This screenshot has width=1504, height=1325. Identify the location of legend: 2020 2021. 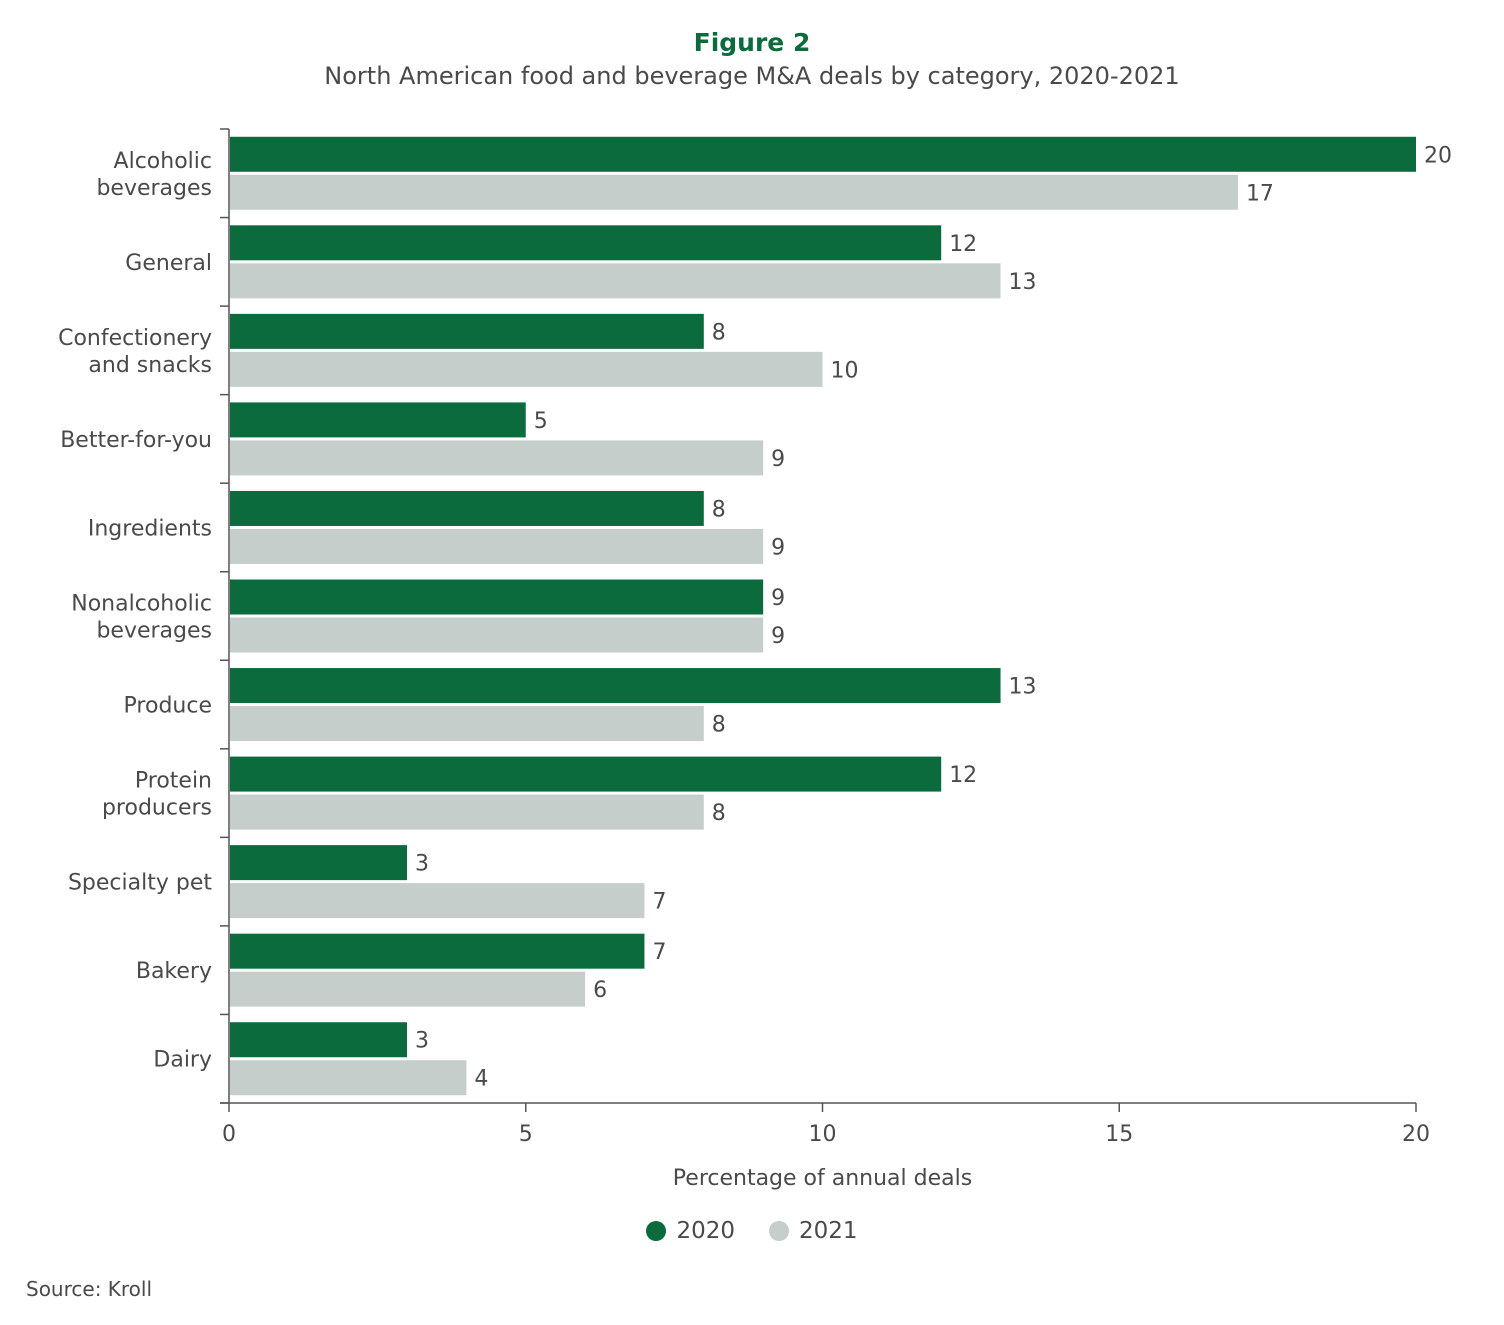
(752, 1231).